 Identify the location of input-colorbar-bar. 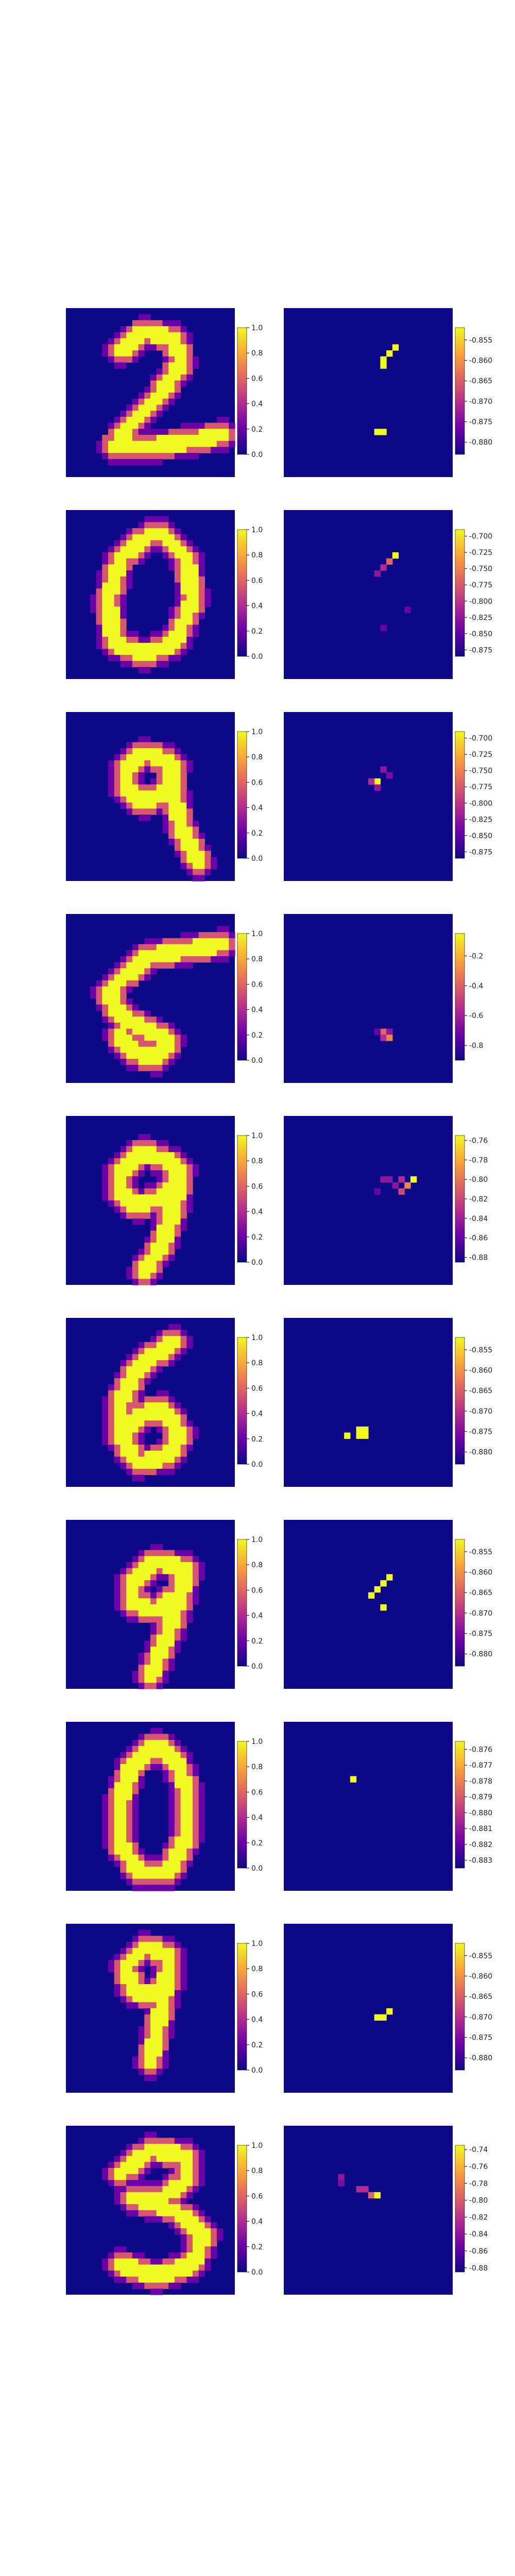
(242, 997).